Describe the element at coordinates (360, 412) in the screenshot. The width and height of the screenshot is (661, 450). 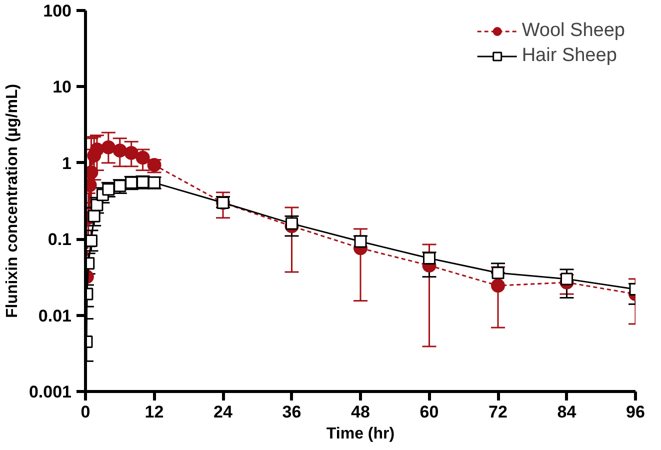
I see `x-tick-label: 48` at that location.